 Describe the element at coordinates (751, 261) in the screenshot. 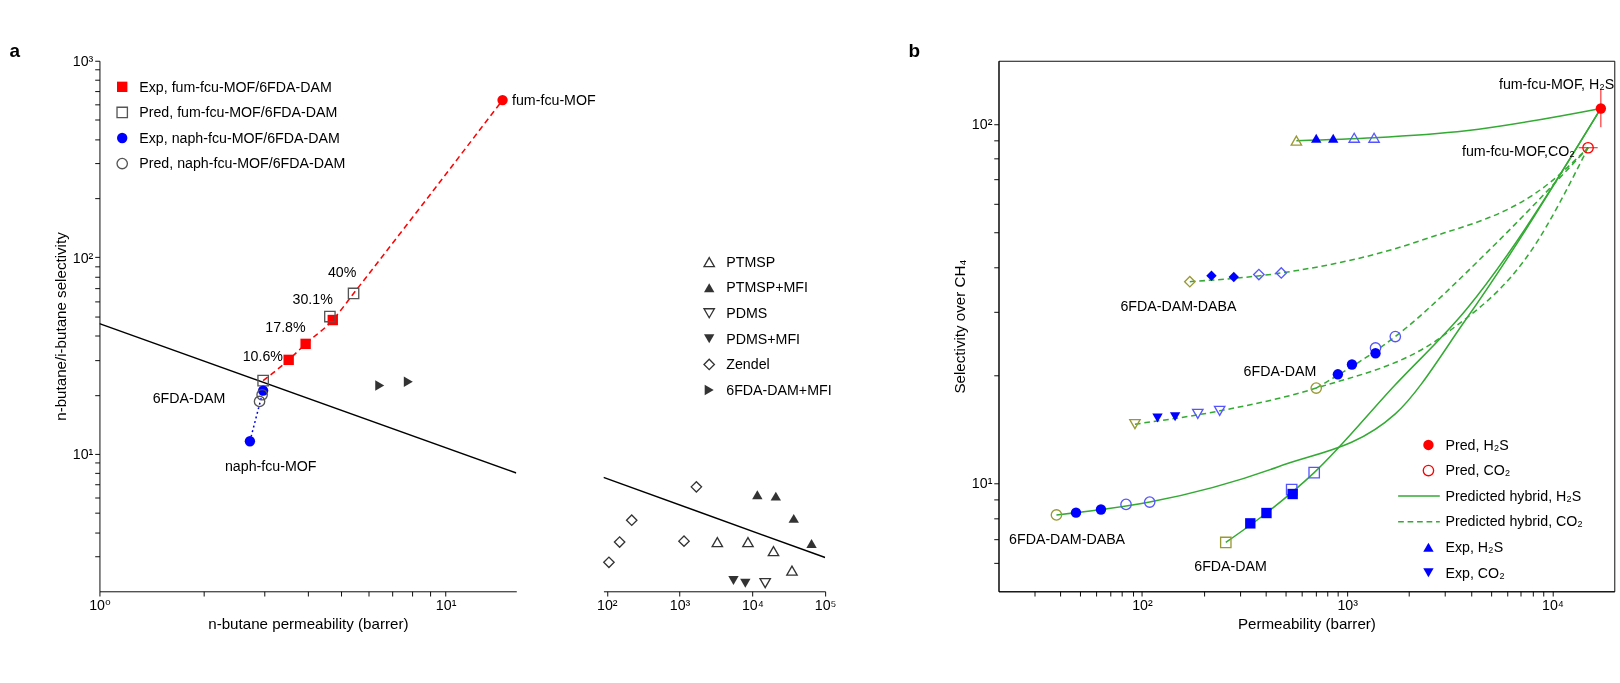

I see `legend-label: PTMSP` at that location.